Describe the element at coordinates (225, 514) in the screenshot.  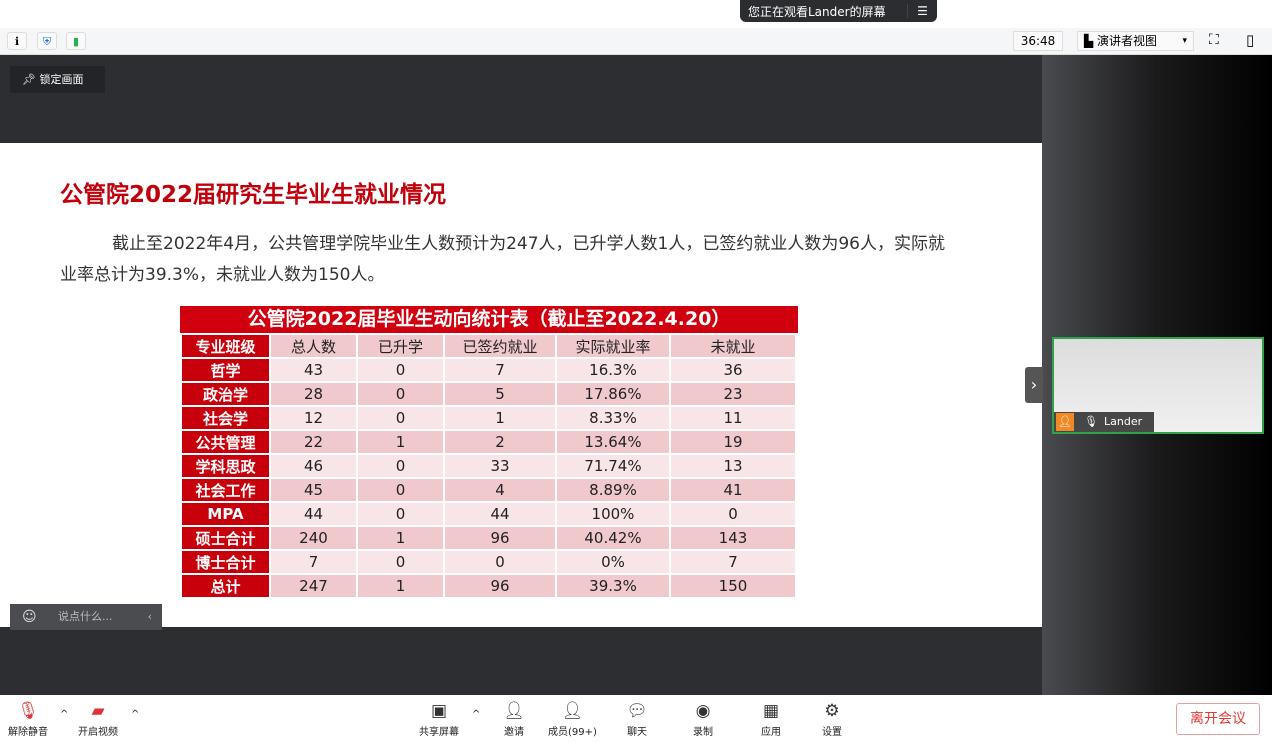
I see `table-cell: MPA` at that location.